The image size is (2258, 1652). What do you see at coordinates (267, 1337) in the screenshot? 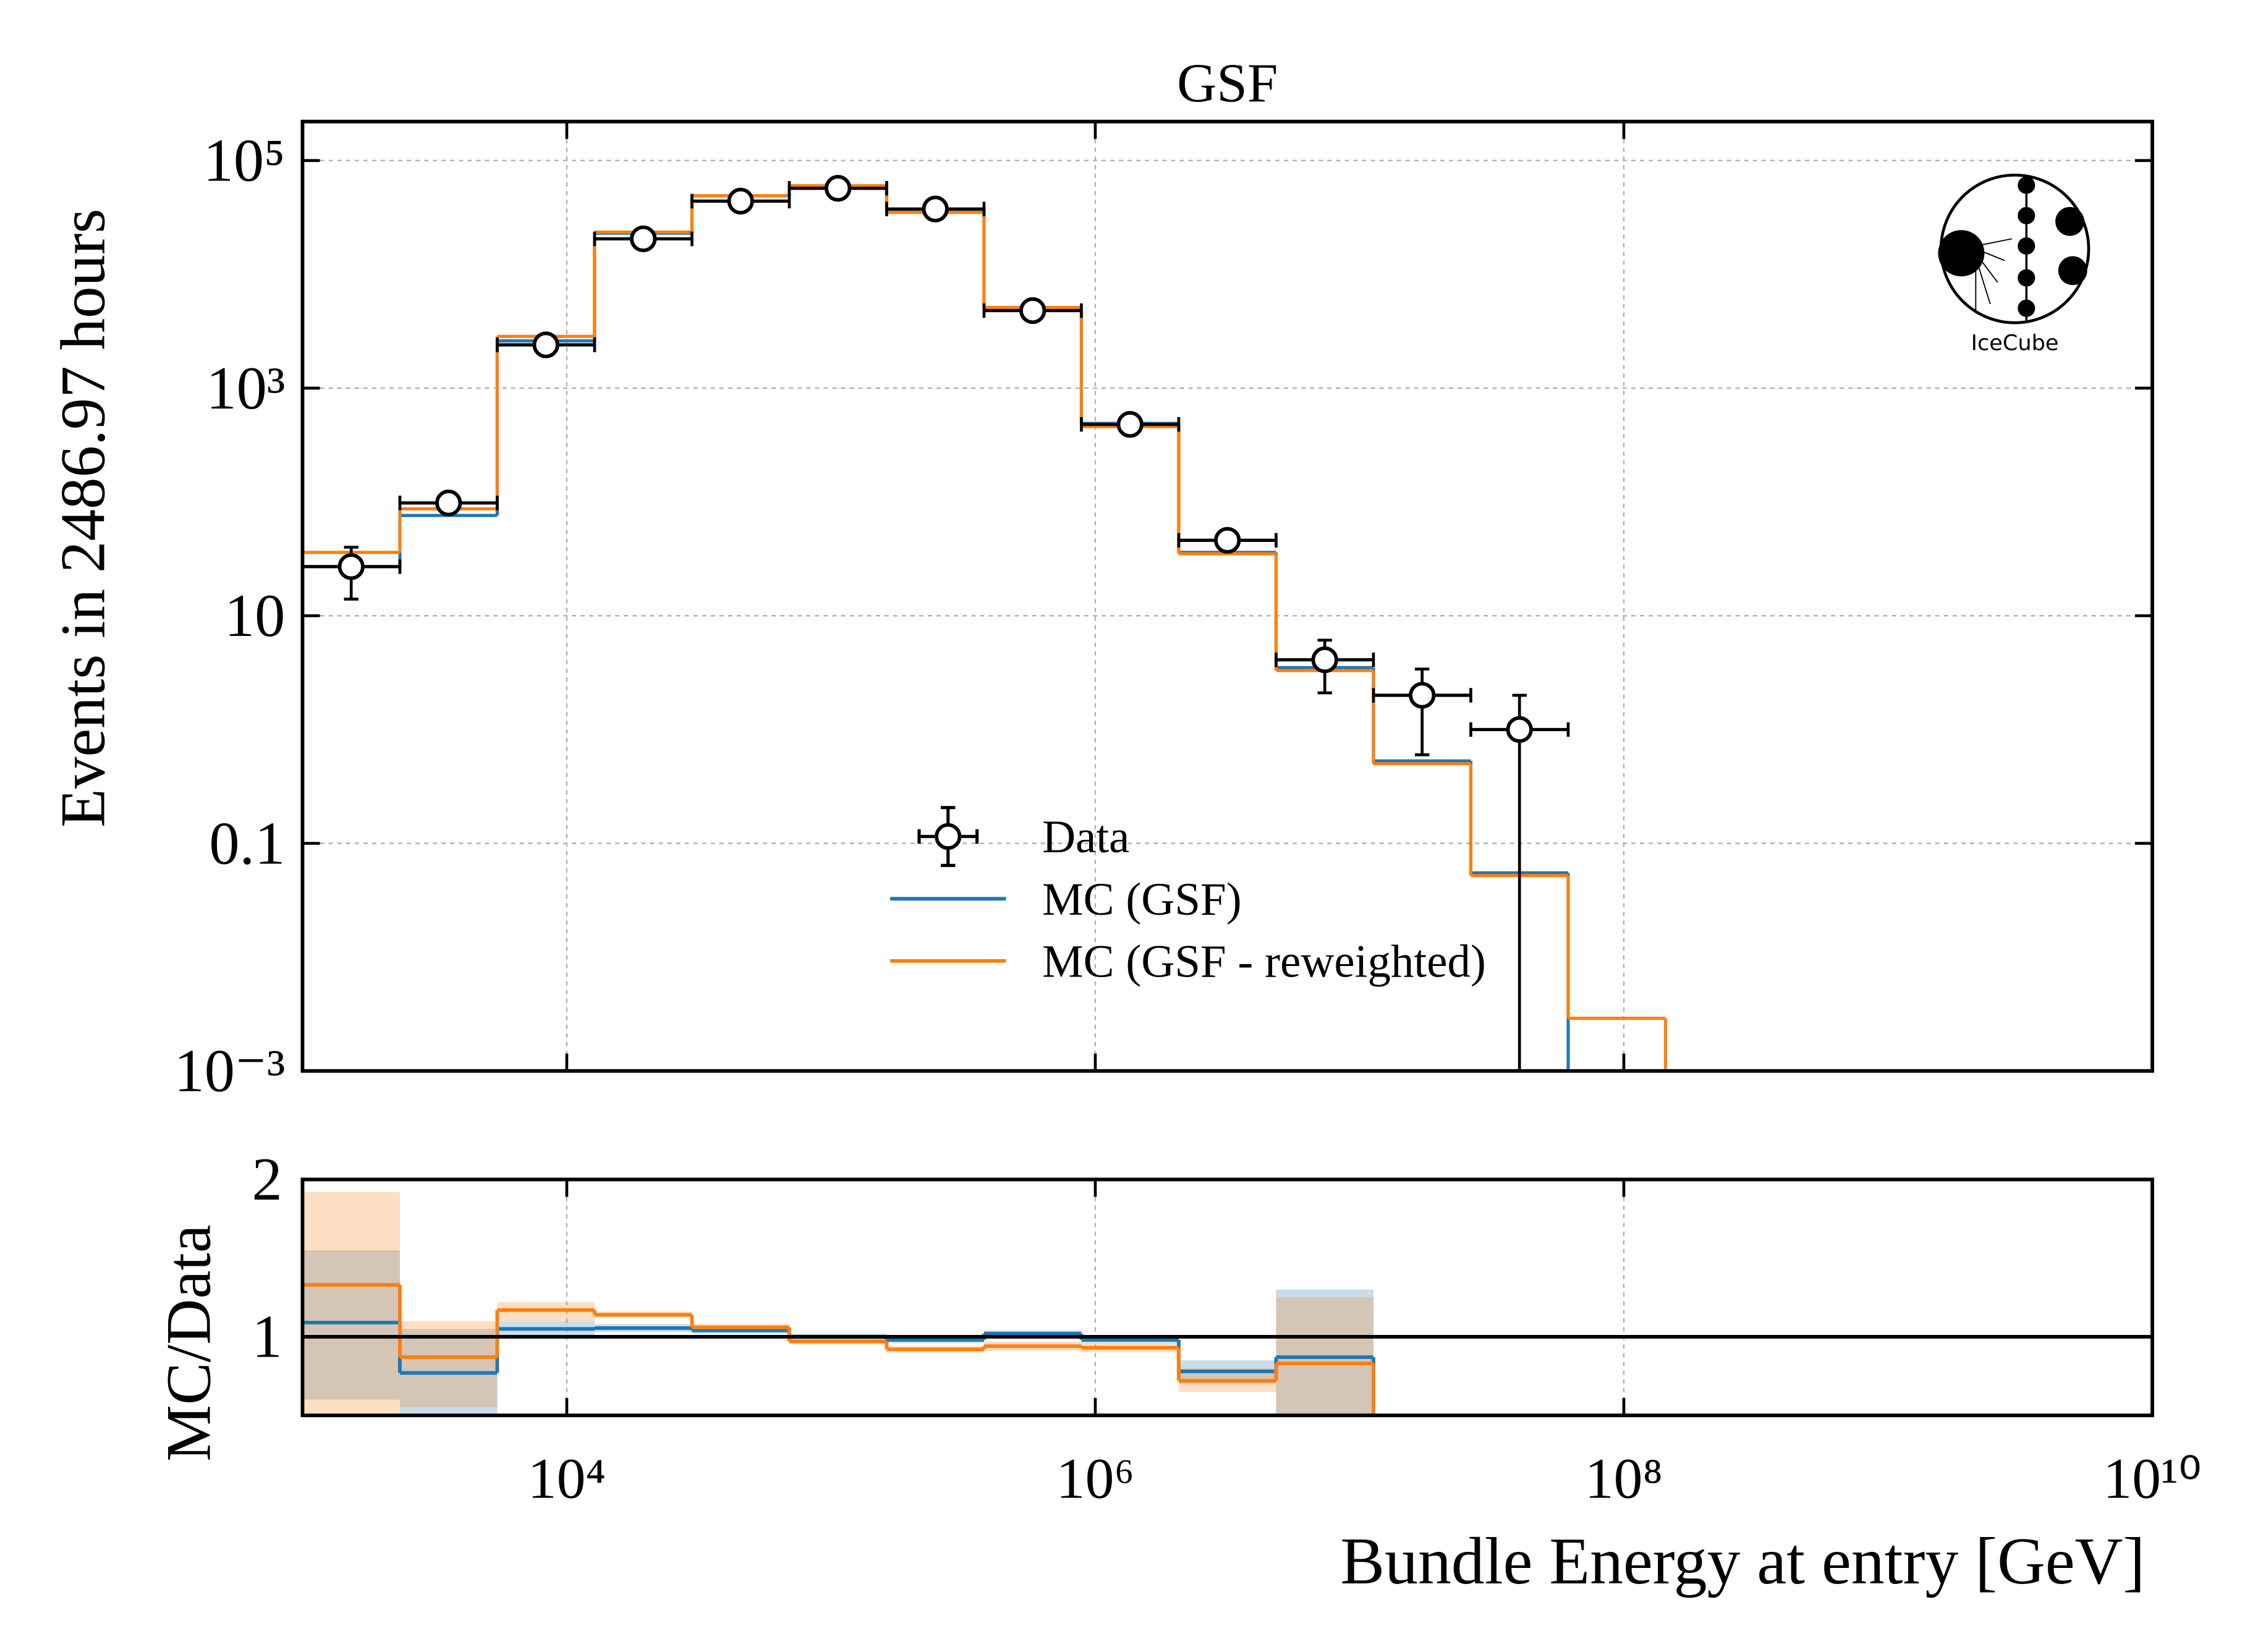
I see `y-tick-label: 1` at bounding box center [267, 1337].